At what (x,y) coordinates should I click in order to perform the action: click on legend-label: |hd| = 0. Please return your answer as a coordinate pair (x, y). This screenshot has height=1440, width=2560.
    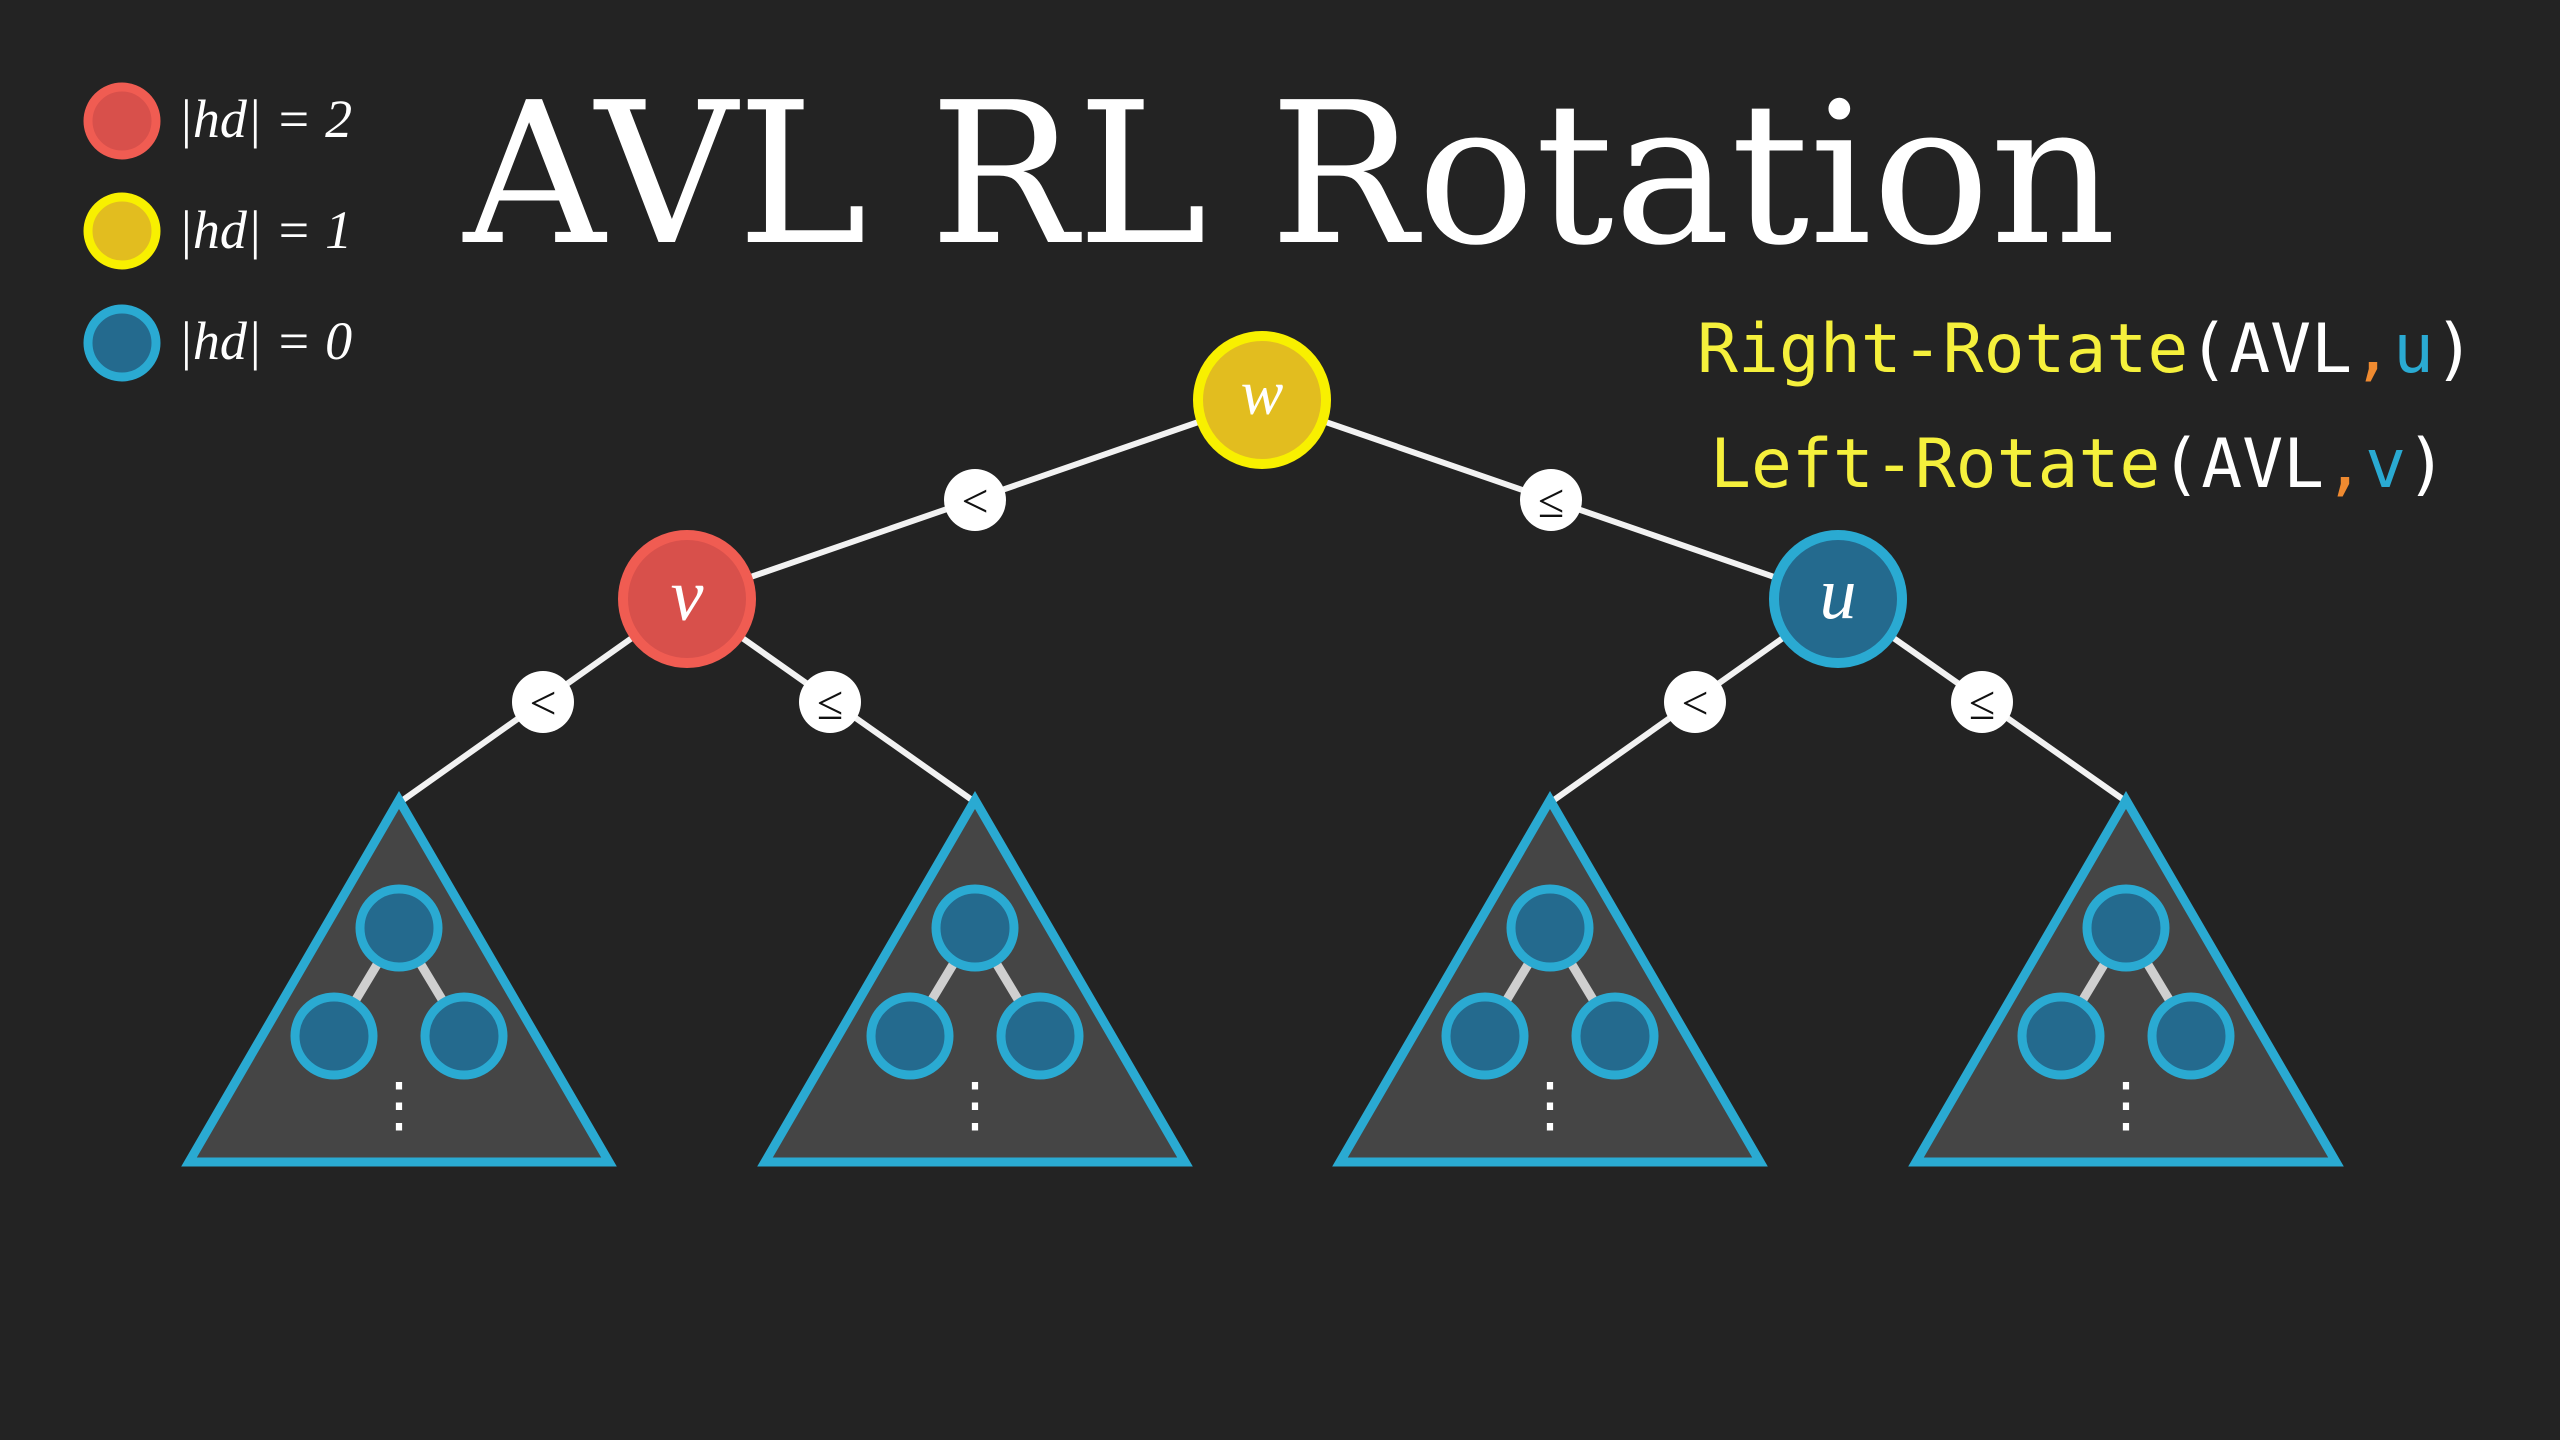
    Looking at the image, I should click on (265, 341).